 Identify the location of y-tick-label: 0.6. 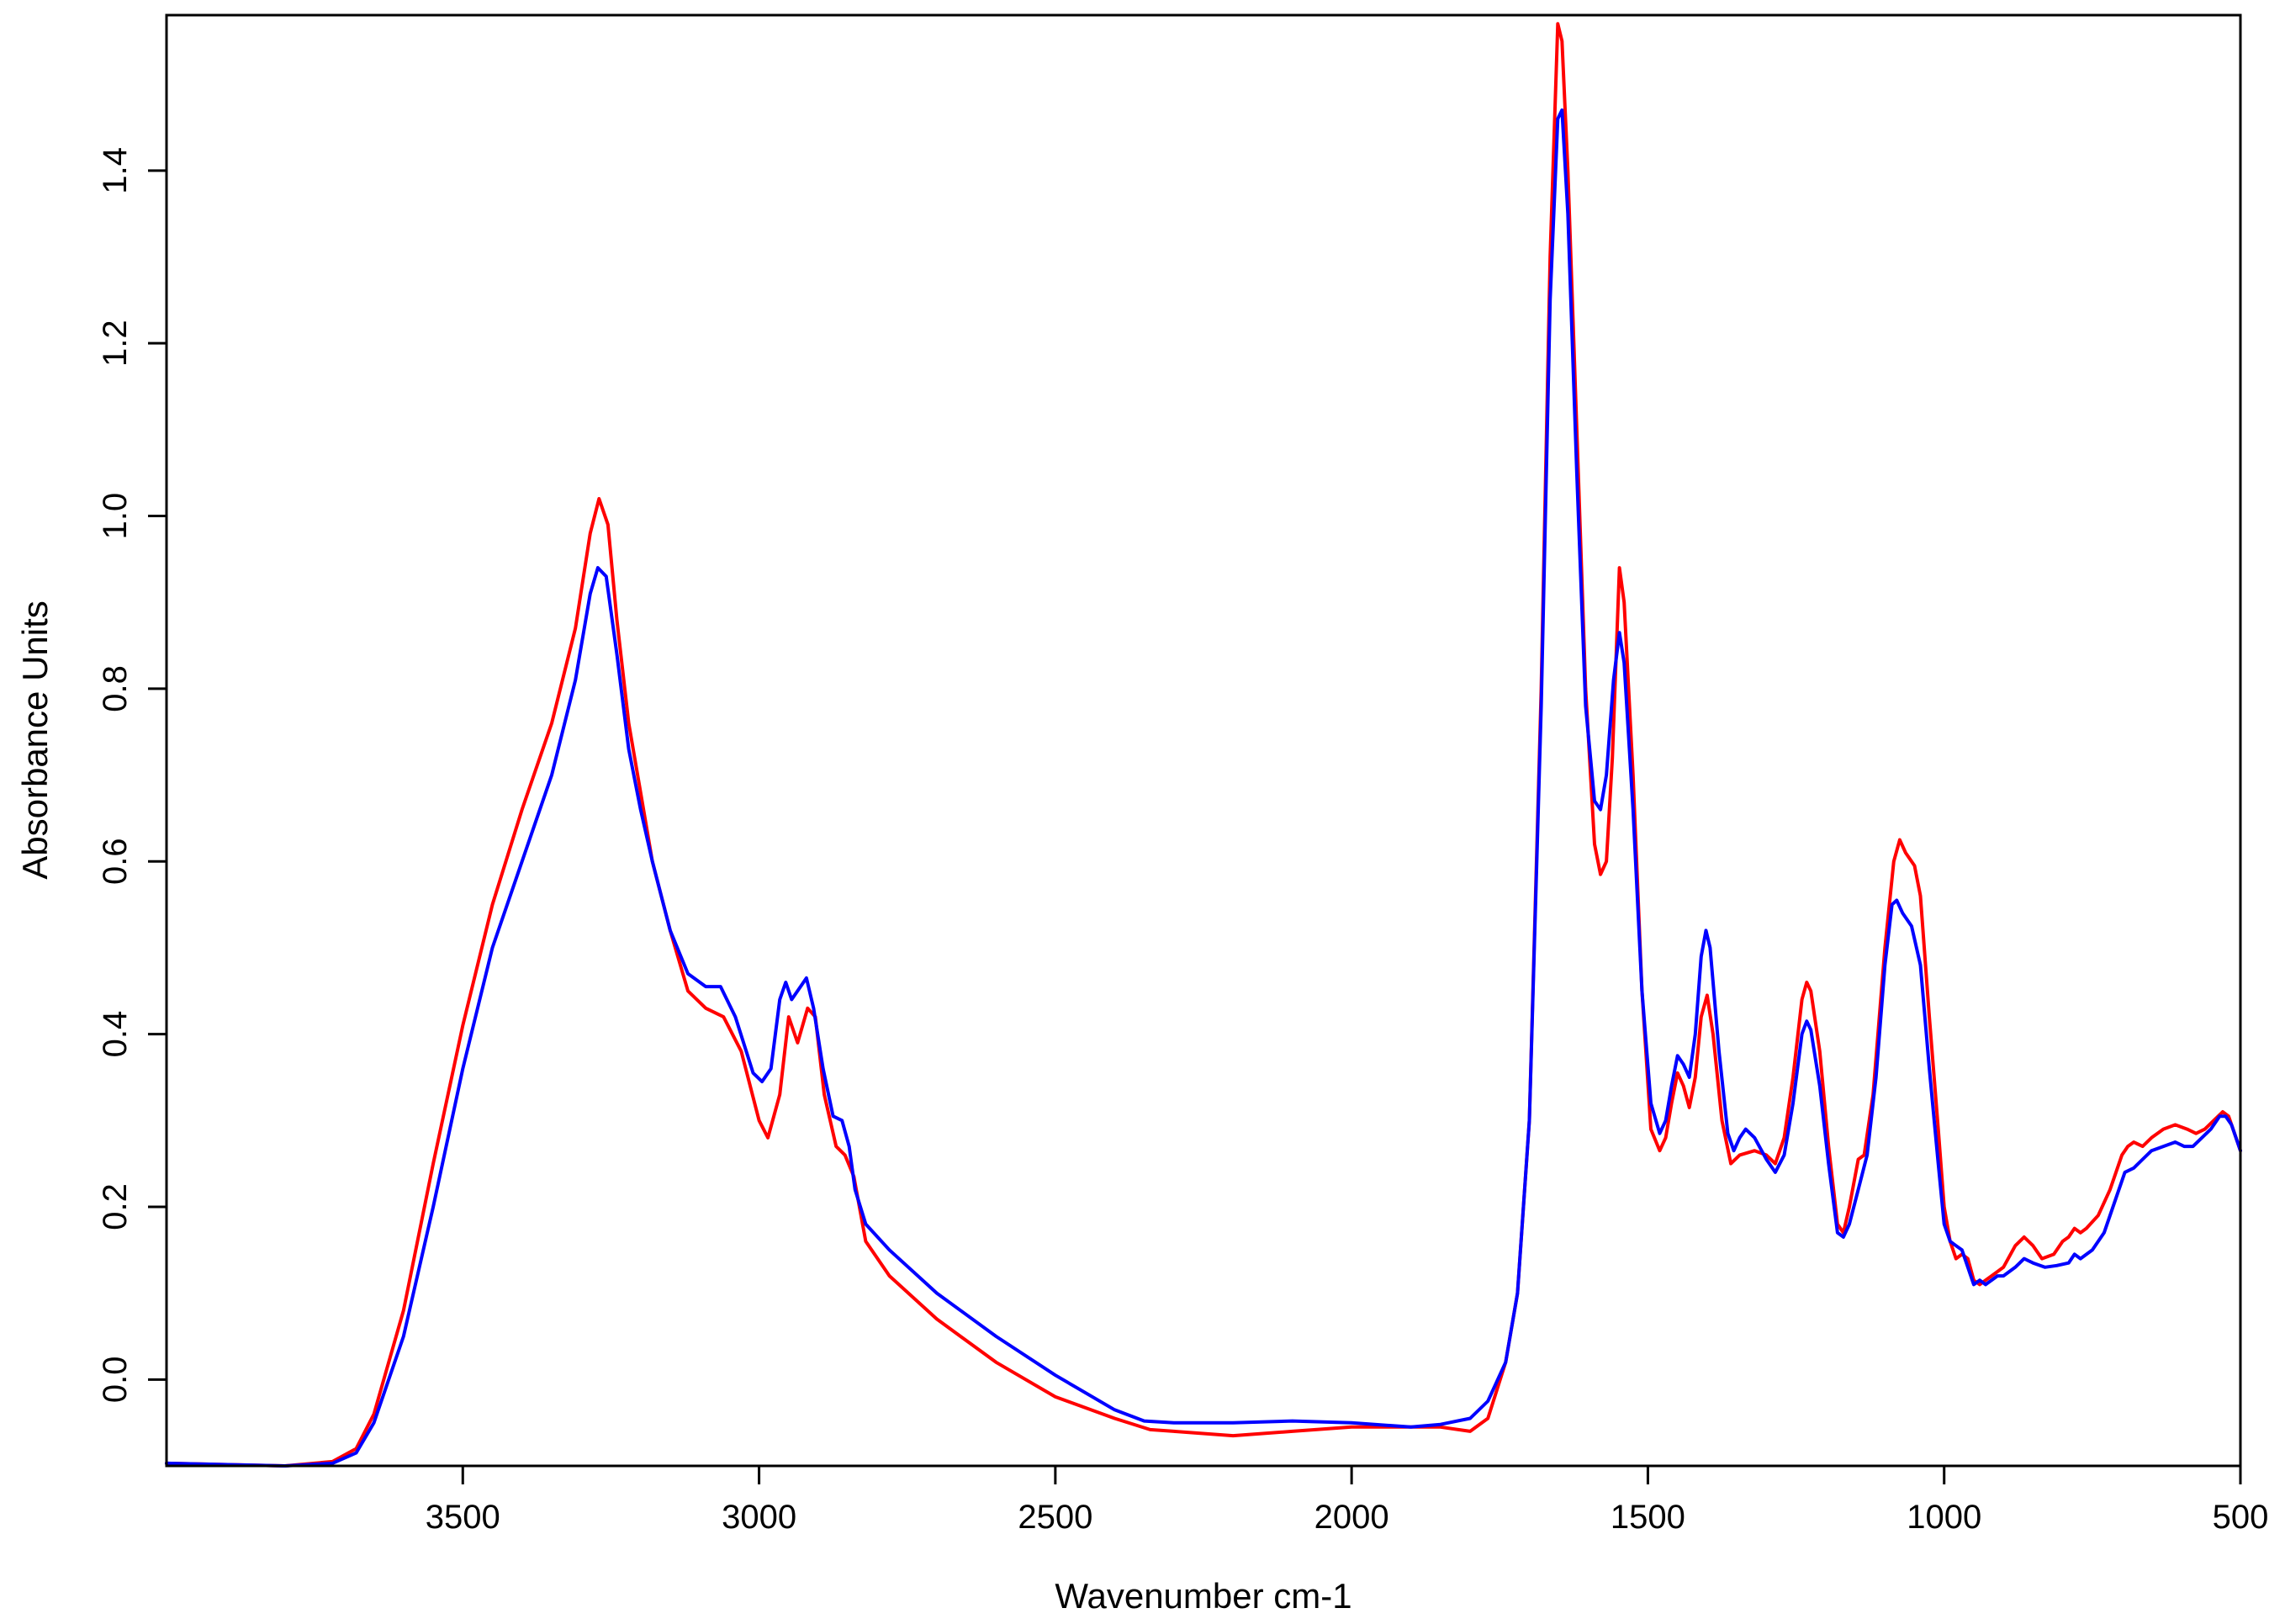
(115, 861).